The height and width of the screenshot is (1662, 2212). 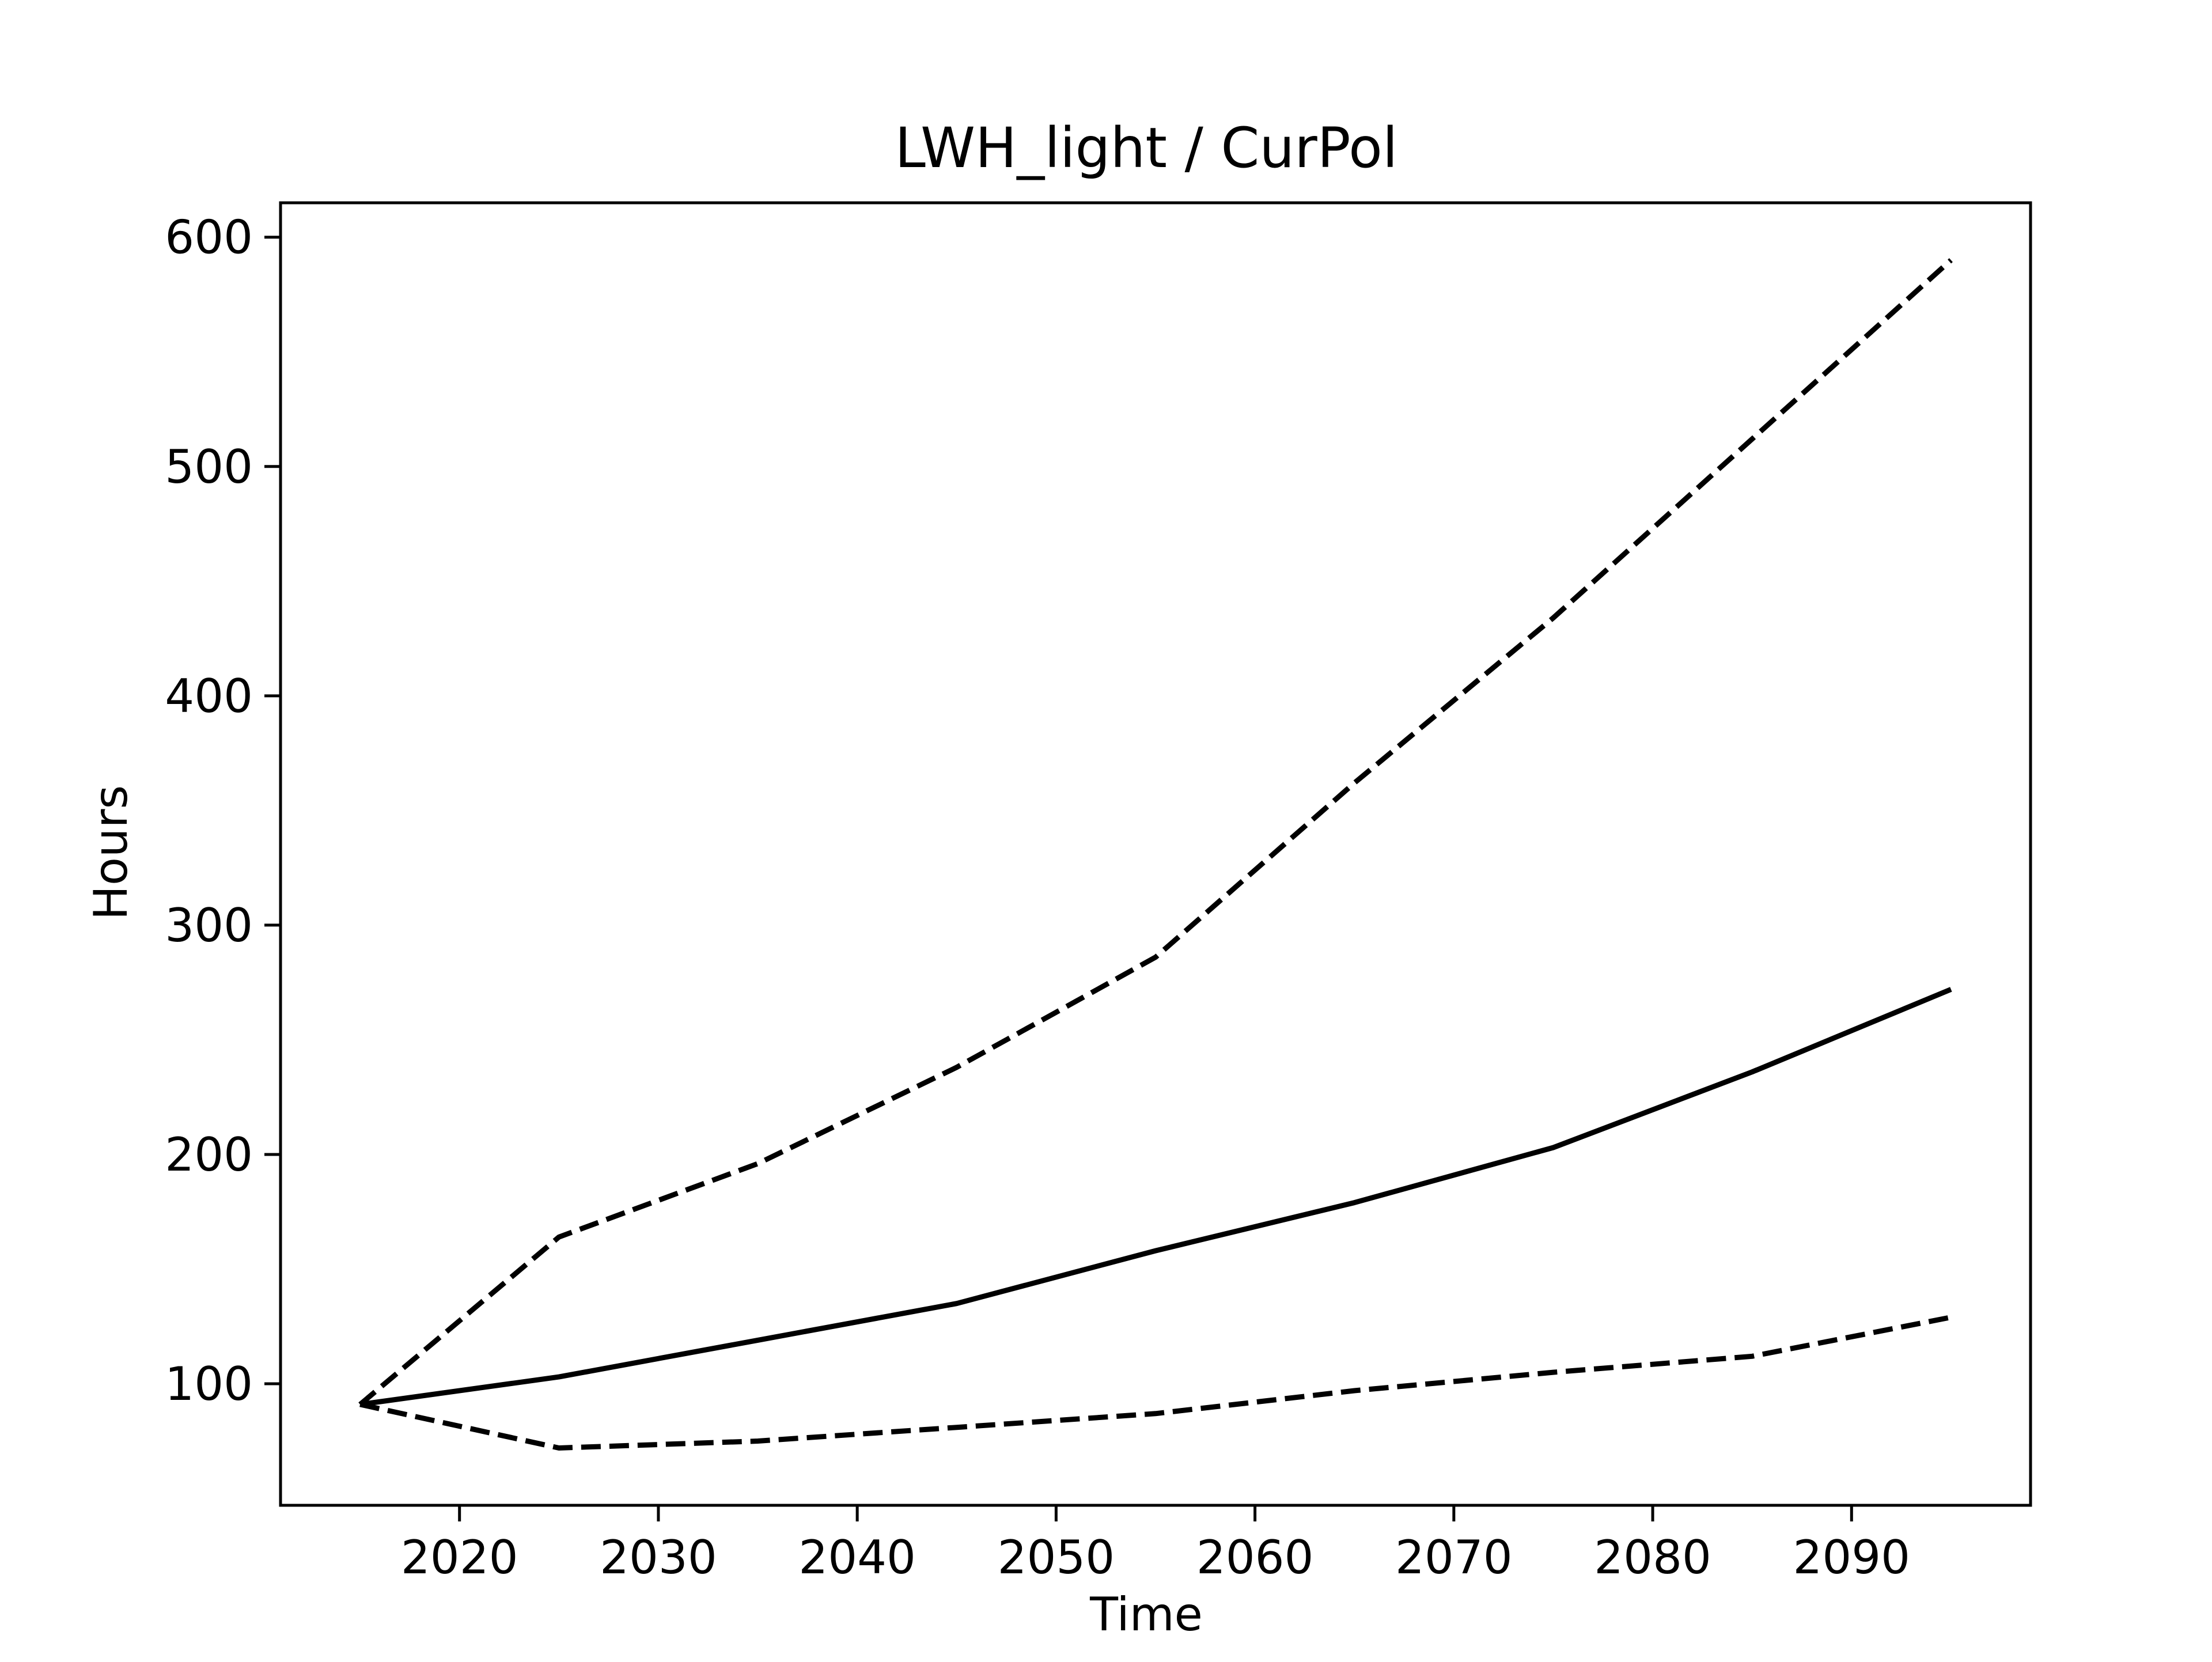 I want to click on x-tick-label: 2040, so click(x=857, y=1558).